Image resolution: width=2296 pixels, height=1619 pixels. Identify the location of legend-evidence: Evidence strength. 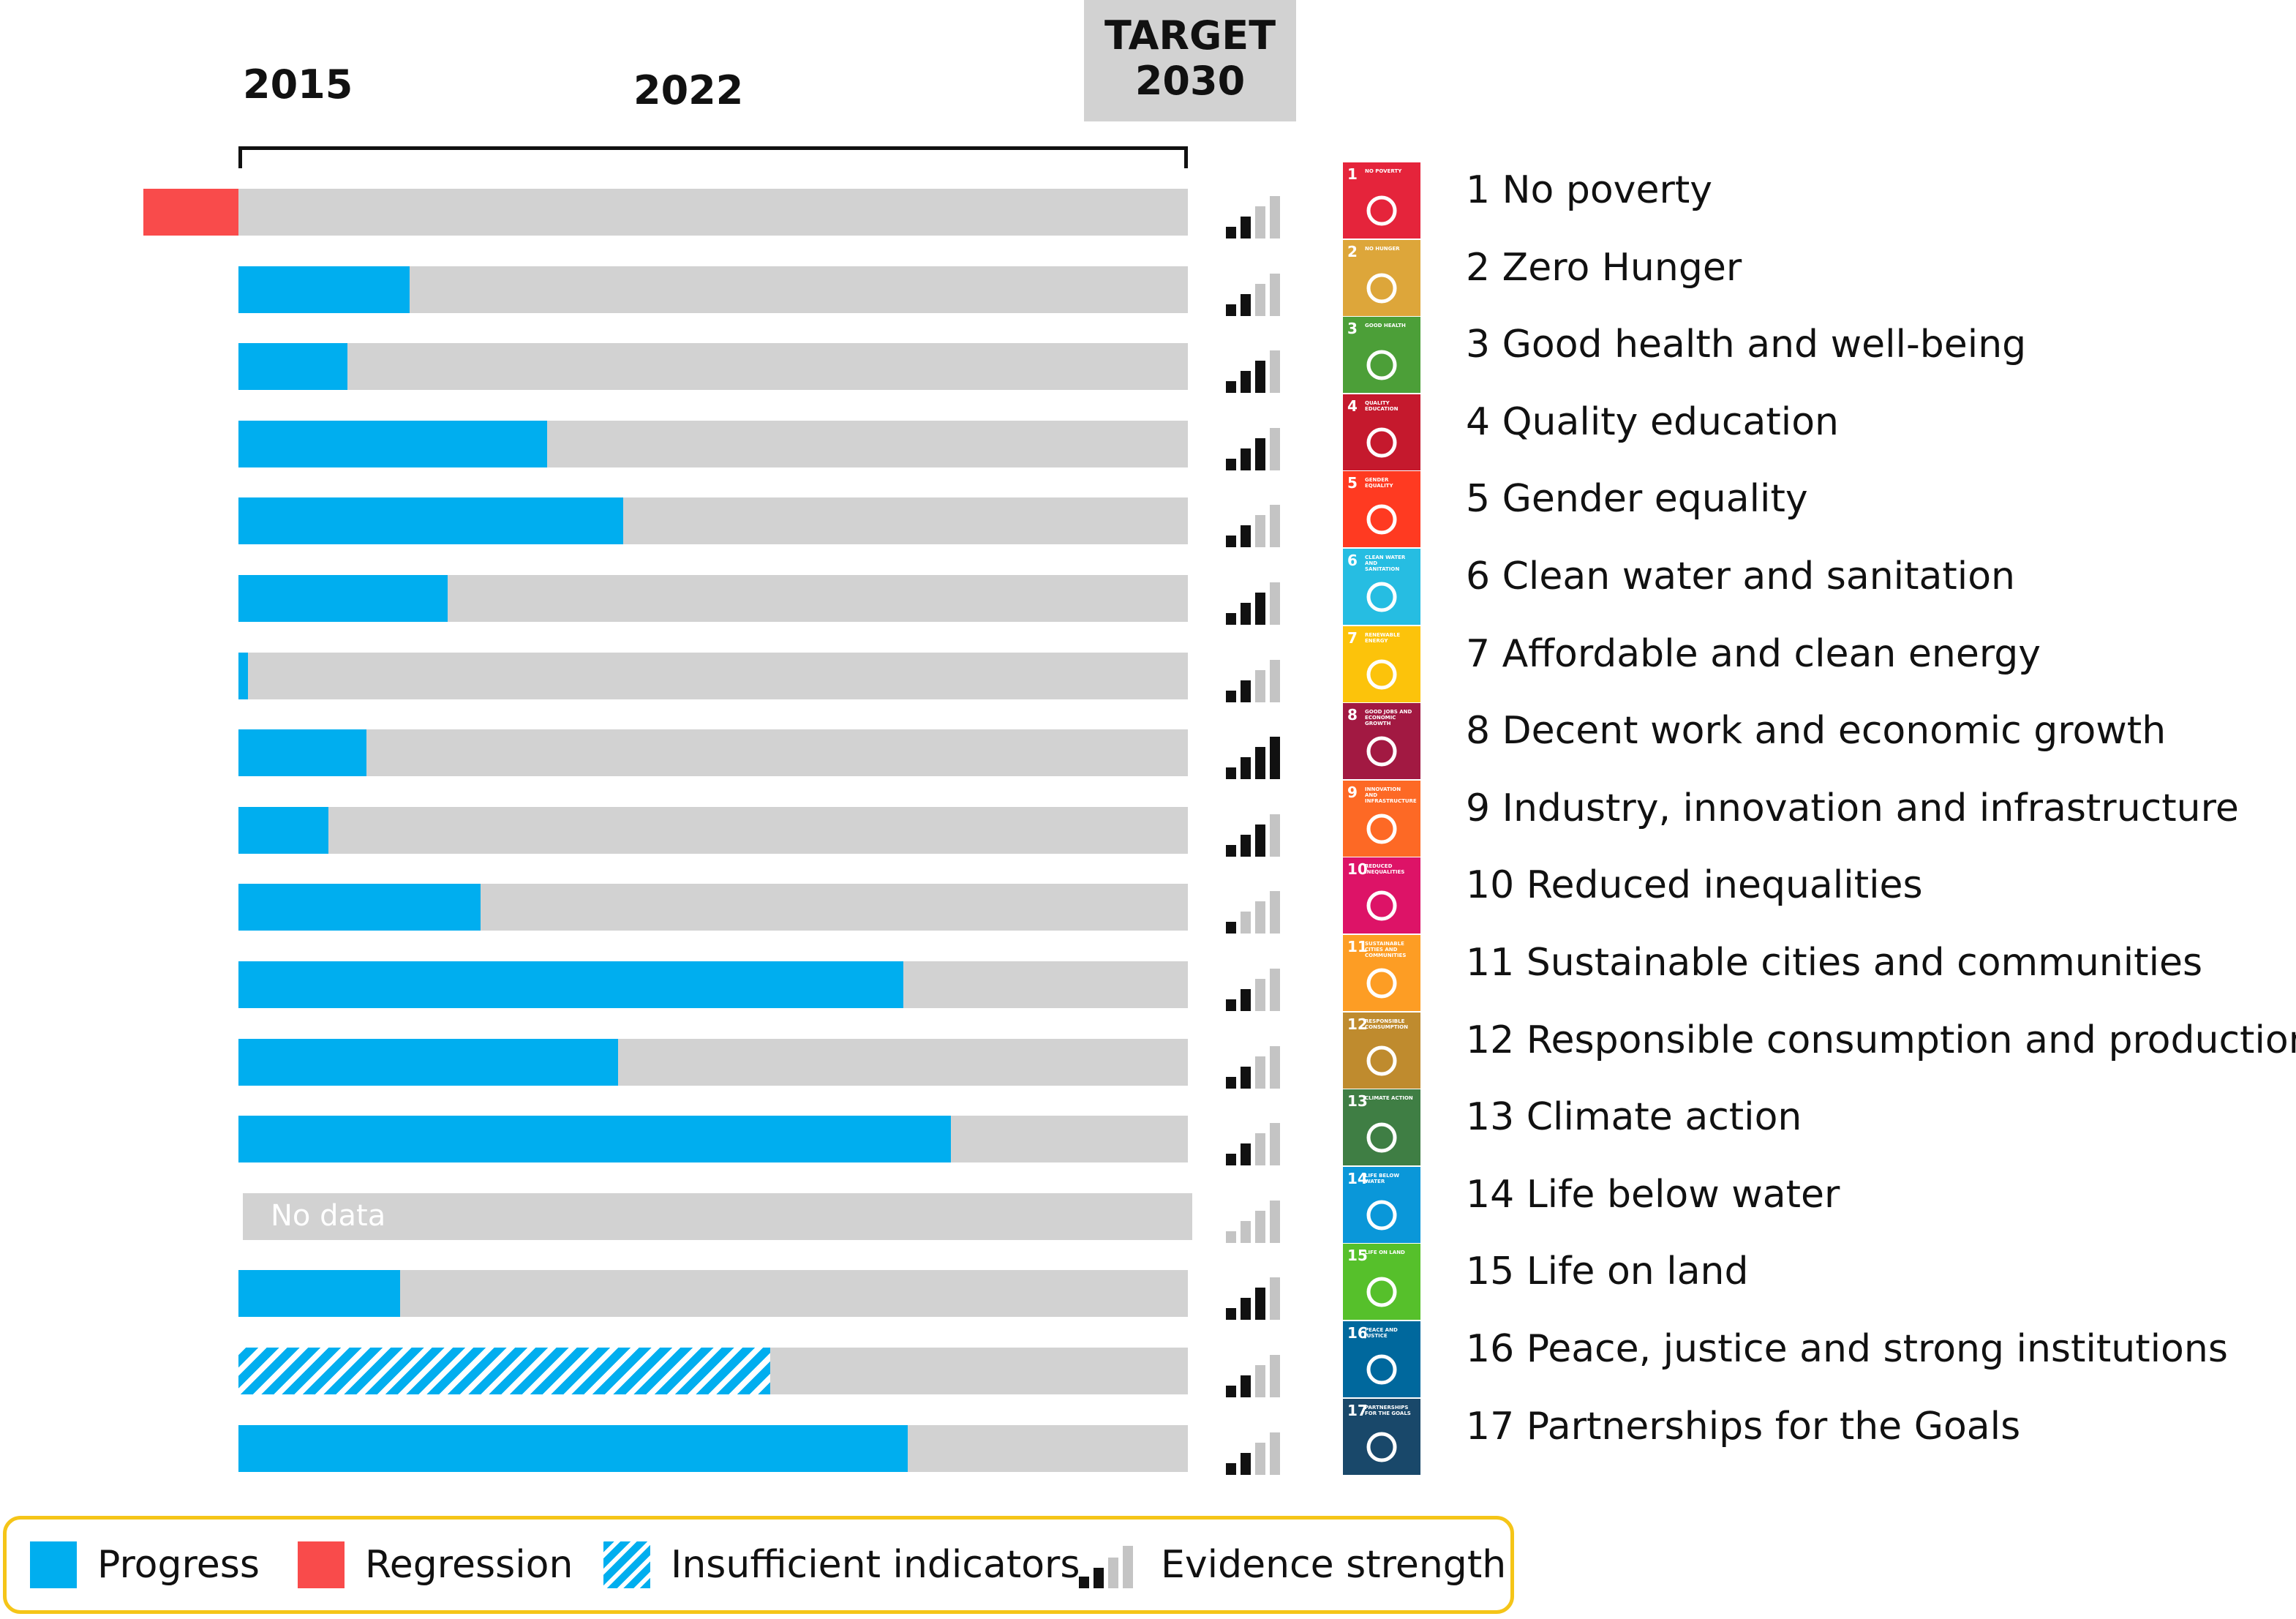
(1292, 1565).